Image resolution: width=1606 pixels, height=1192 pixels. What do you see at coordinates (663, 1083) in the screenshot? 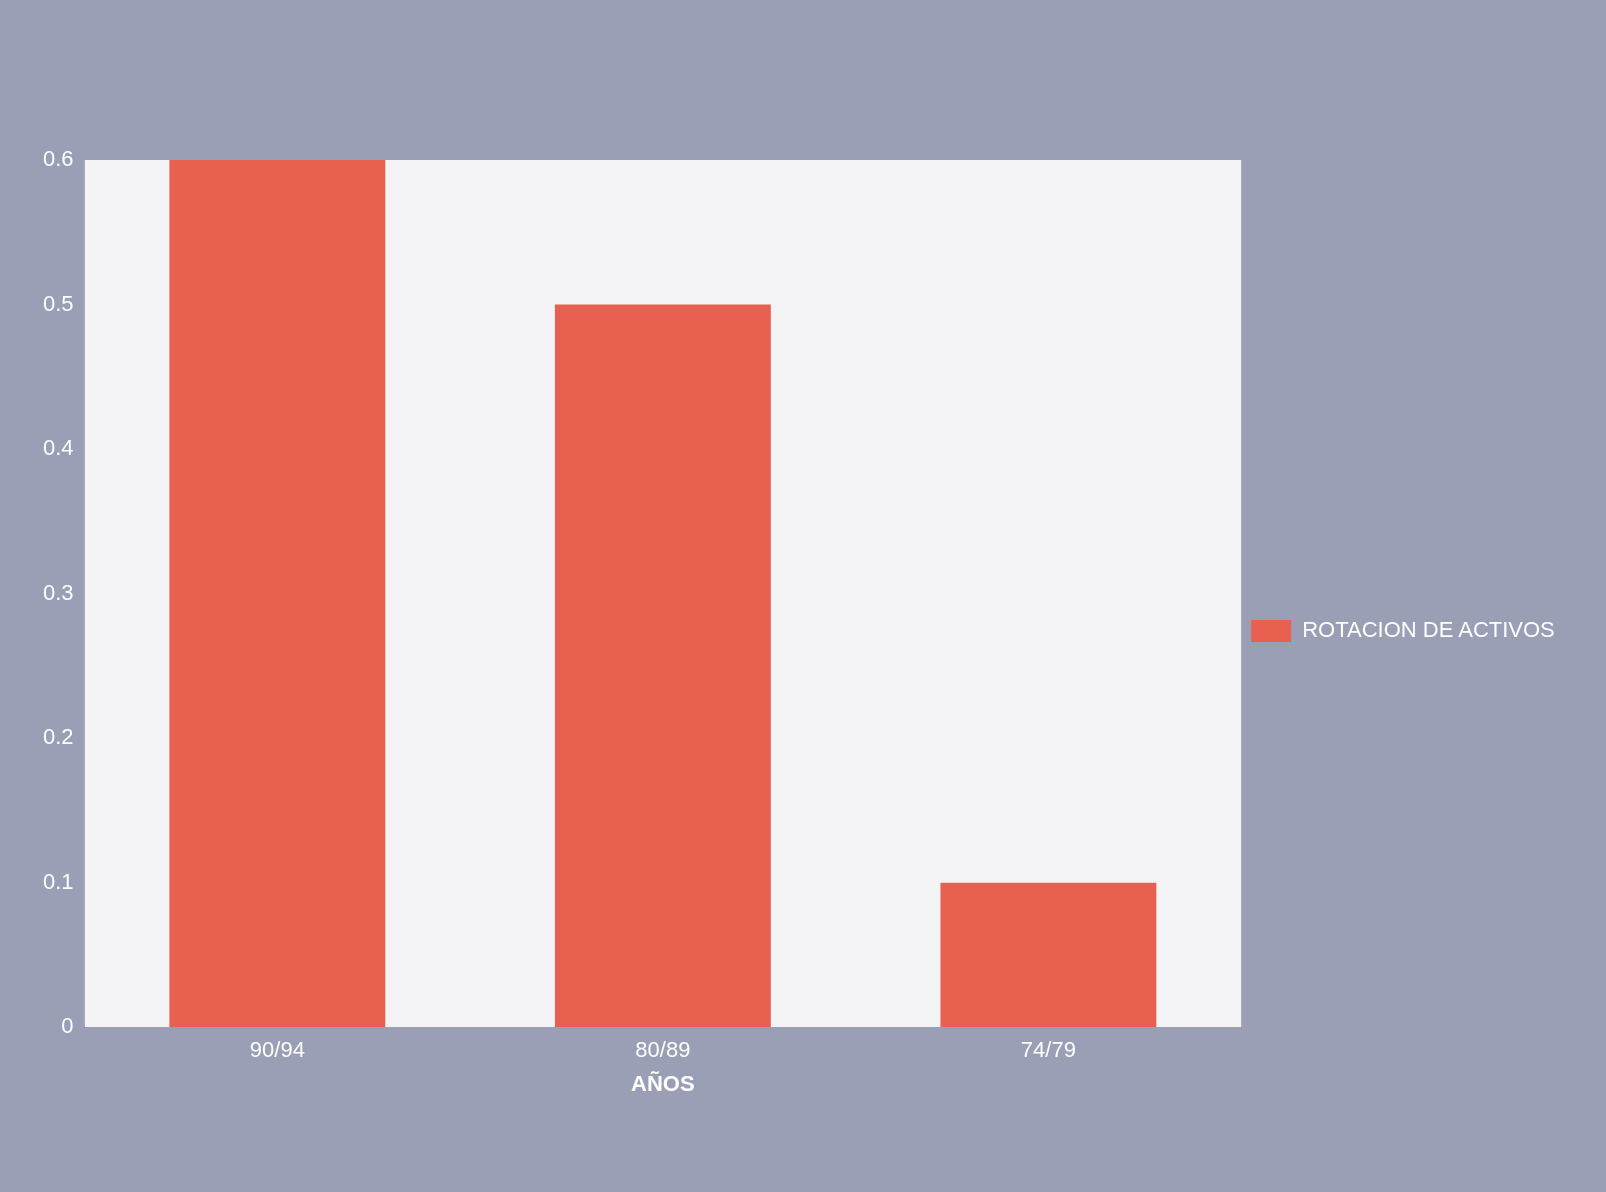
I see `x-axis-title: AÑOS` at bounding box center [663, 1083].